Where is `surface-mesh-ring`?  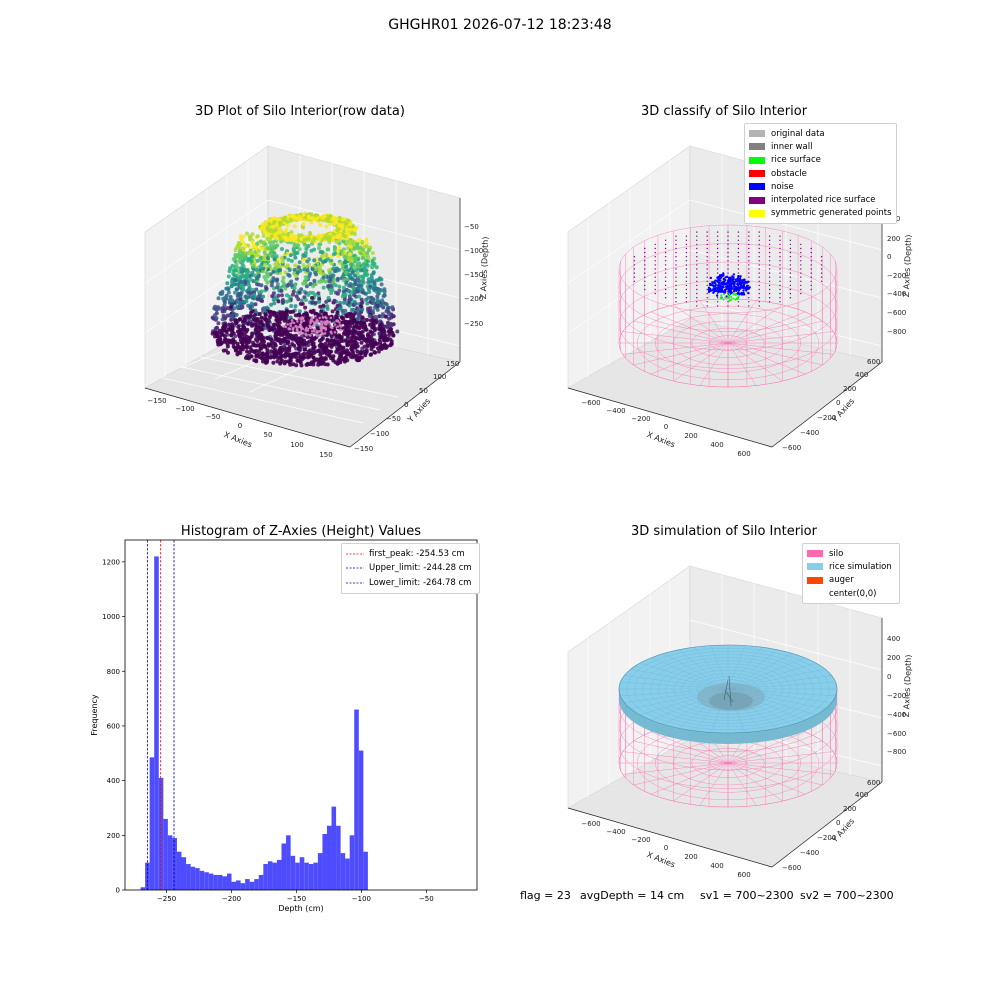
surface-mesh-ring is located at coordinates (728, 689).